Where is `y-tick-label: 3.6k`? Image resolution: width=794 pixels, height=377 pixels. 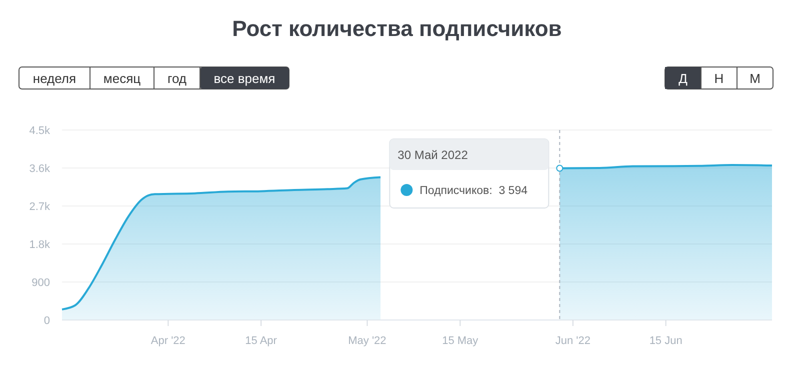
y-tick-label: 3.6k is located at coordinates (39, 169).